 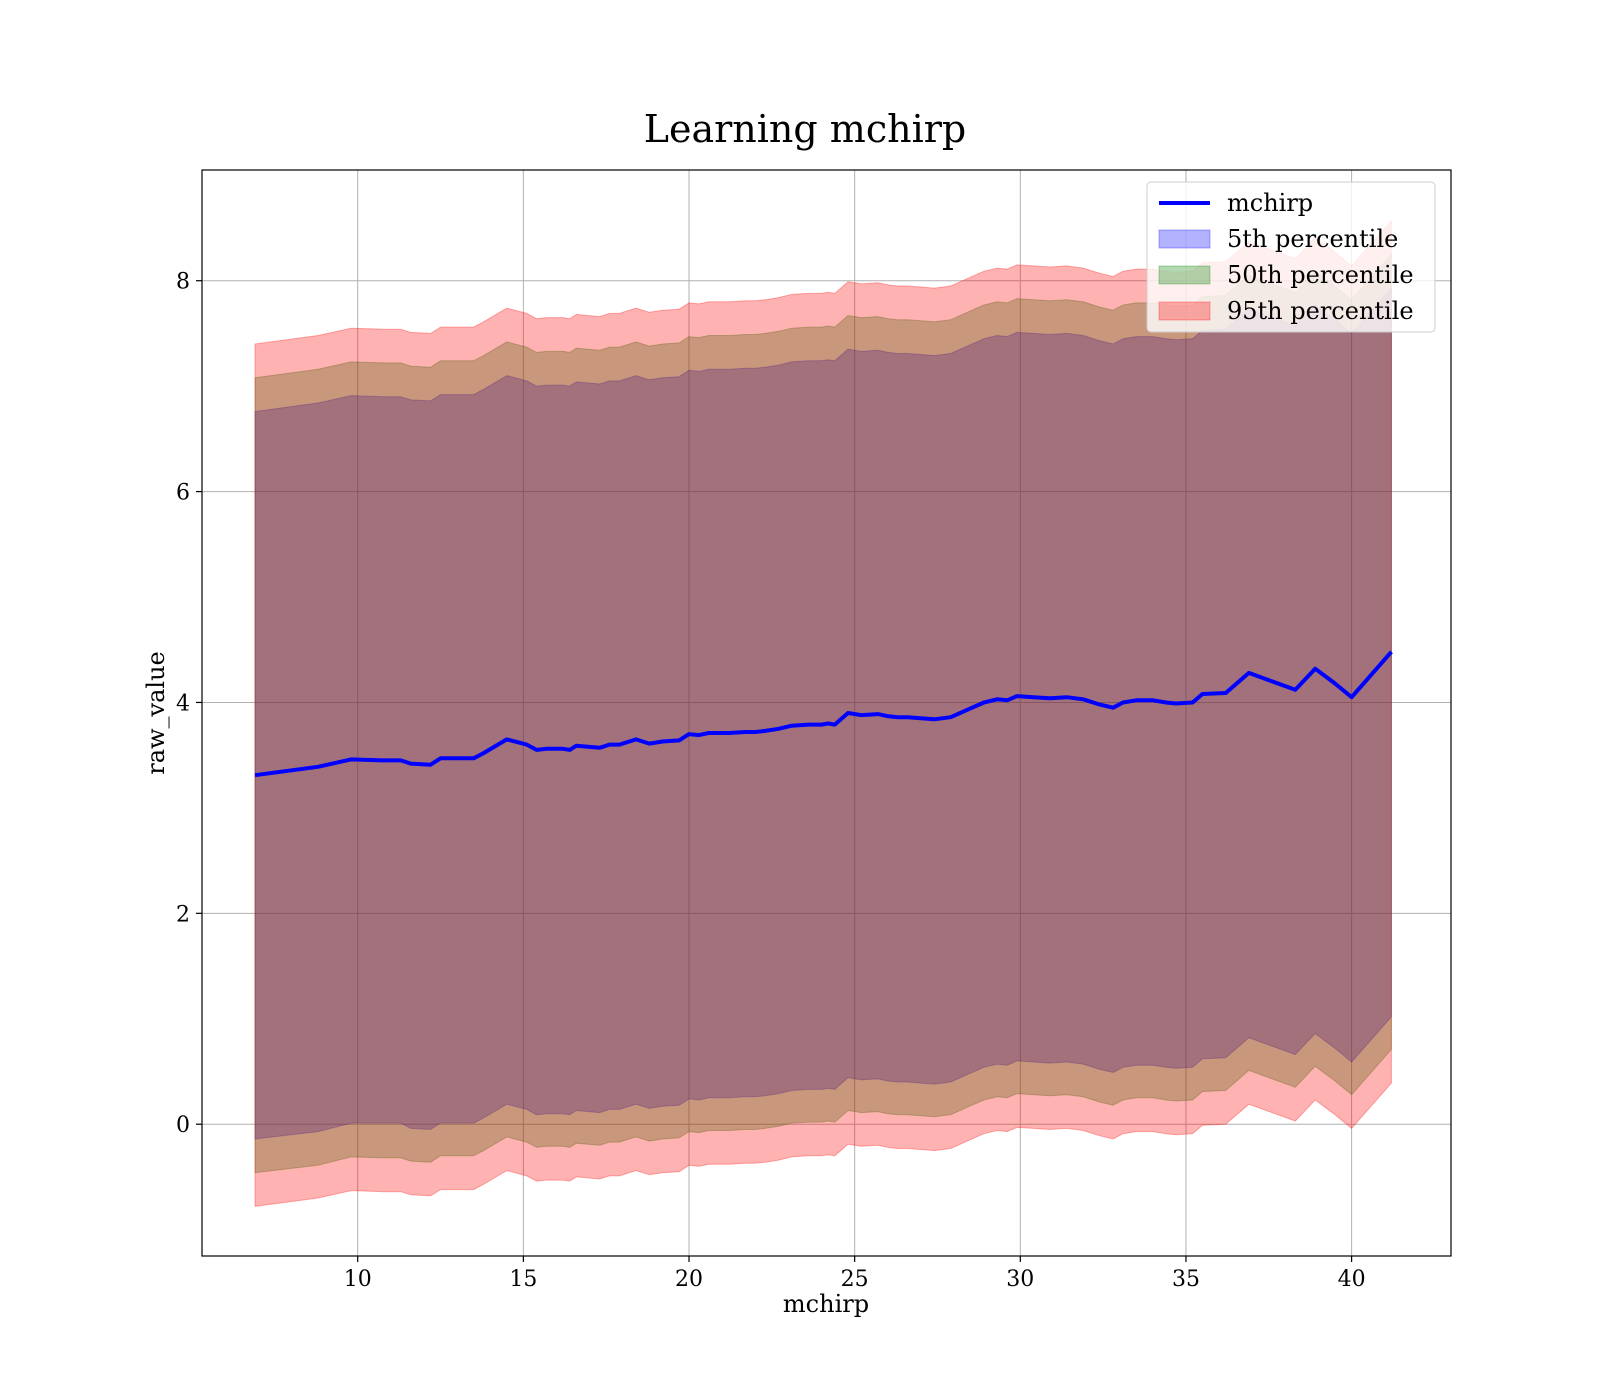 I want to click on y-tick-label: 6, so click(x=183, y=493).